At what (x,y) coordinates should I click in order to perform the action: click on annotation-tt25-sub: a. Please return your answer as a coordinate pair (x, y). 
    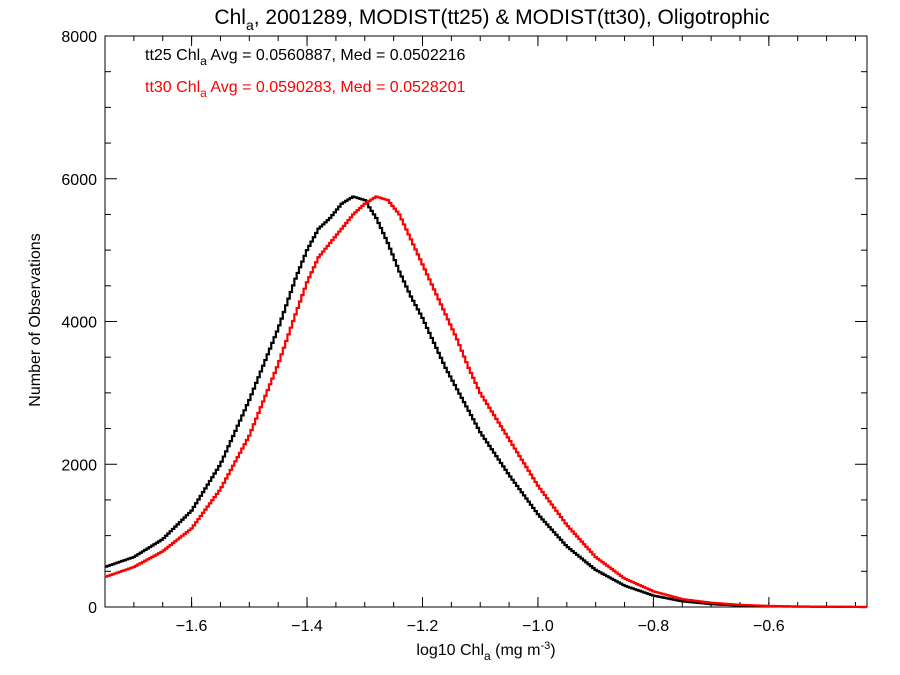
    Looking at the image, I should click on (203, 61).